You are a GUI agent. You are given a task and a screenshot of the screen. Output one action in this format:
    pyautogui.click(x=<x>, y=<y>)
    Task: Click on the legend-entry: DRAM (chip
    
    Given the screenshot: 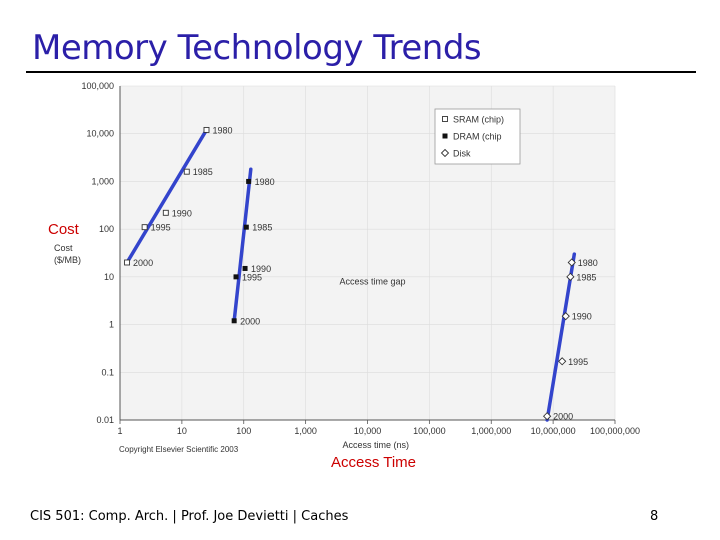 What is the action you would take?
    pyautogui.click(x=477, y=137)
    